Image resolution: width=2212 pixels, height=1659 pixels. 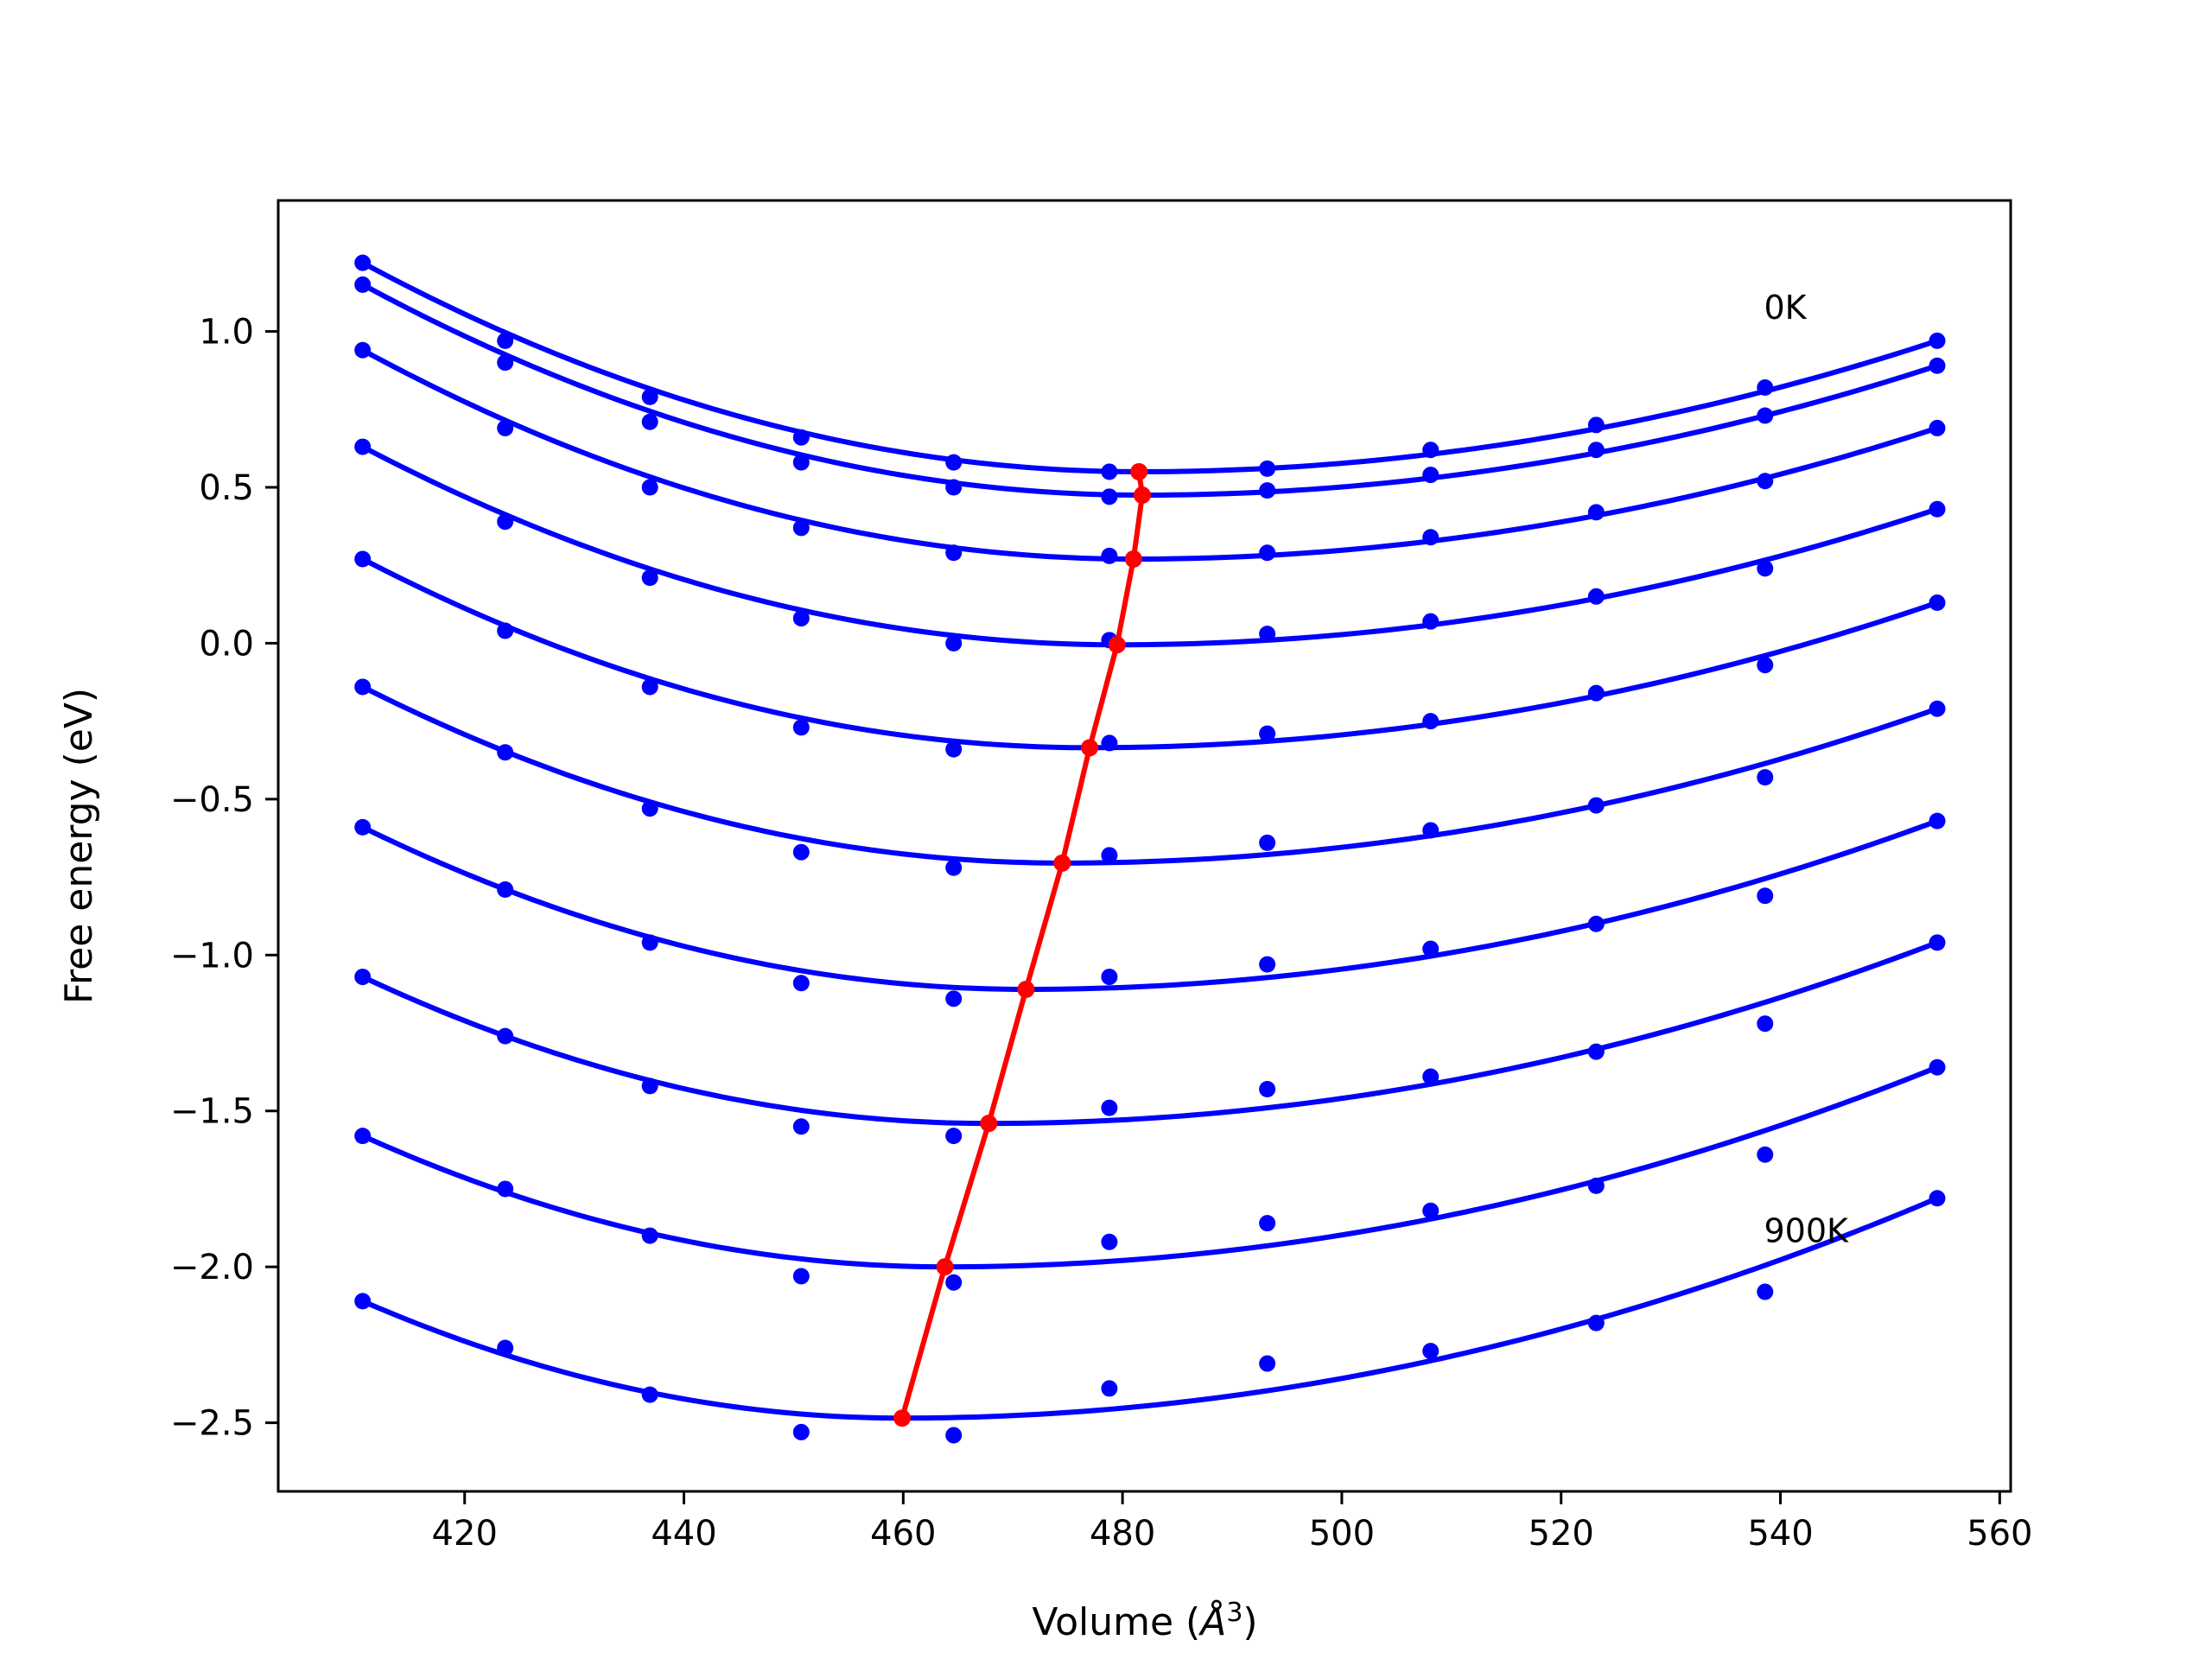 I want to click on y-tick-label: −2.0, so click(x=212, y=1267).